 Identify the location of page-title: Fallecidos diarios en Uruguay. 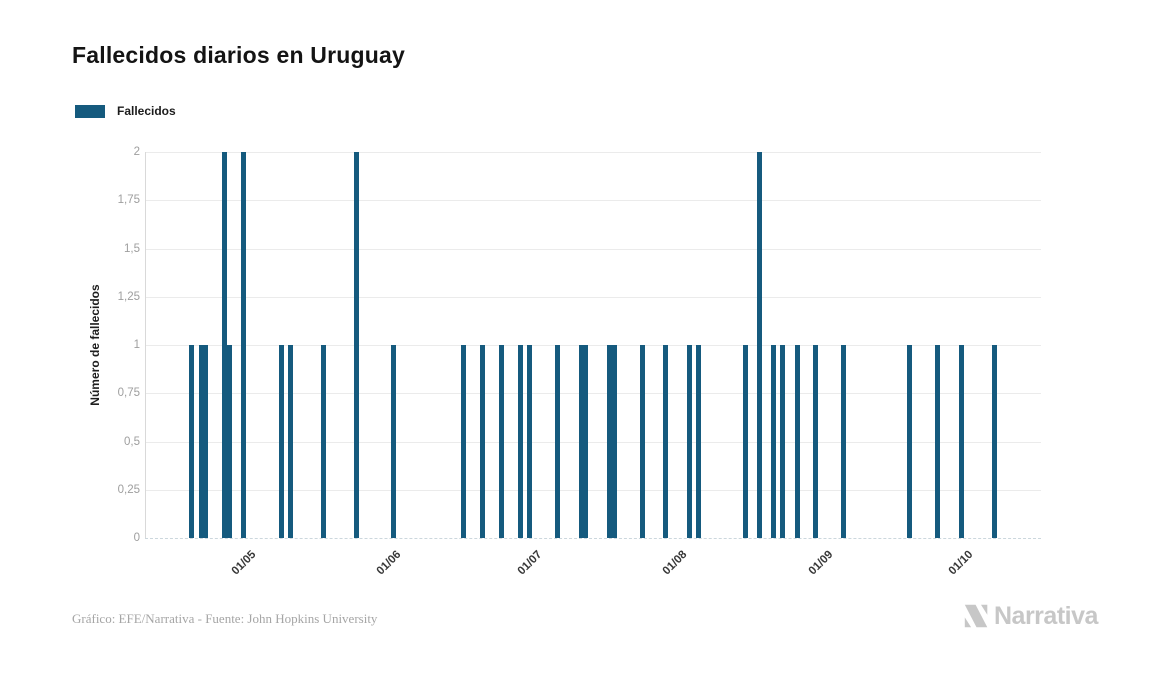
(238, 55).